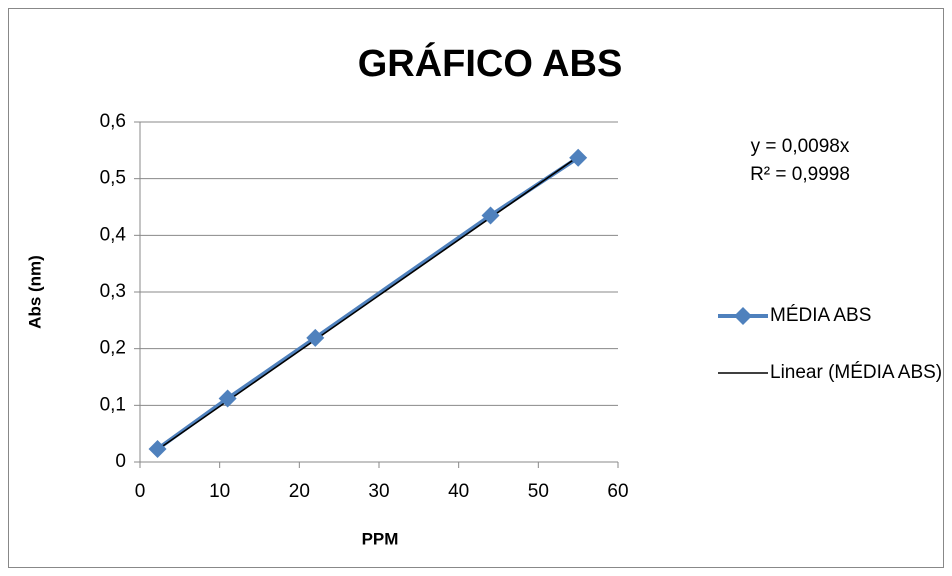 The width and height of the screenshot is (952, 576). What do you see at coordinates (800, 174) in the screenshot?
I see `annotation: R² = 0,9998` at bounding box center [800, 174].